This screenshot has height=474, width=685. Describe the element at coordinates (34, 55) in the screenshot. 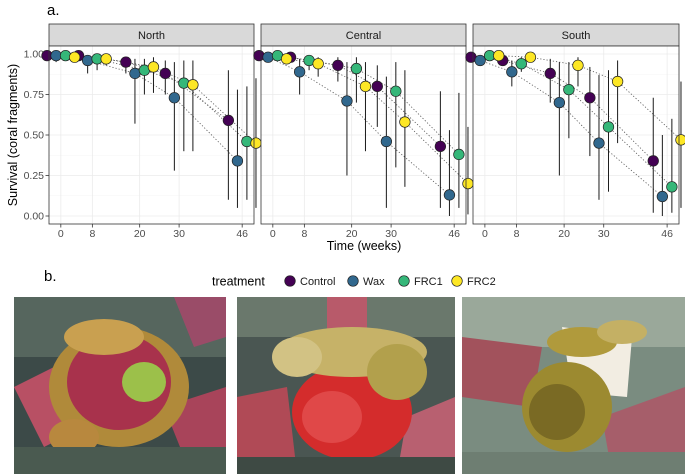

I see `y-tick-label: 1.00` at that location.